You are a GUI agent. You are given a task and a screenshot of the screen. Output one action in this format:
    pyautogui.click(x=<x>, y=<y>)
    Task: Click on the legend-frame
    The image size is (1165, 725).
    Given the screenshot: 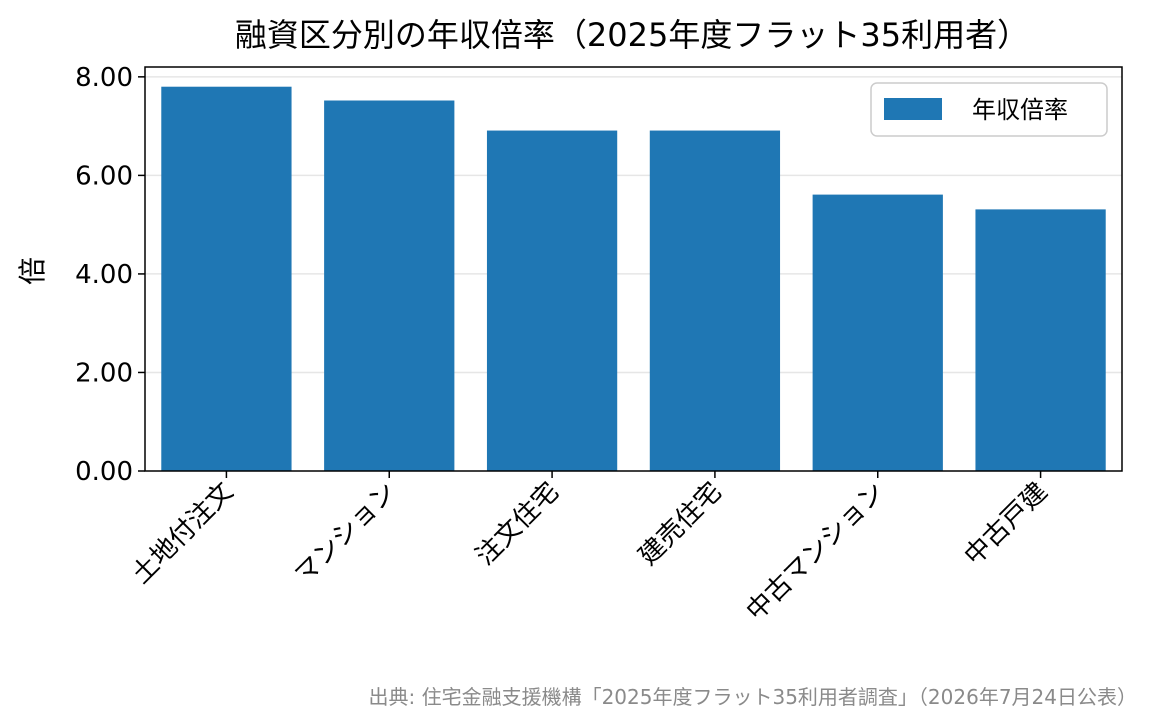 What is the action you would take?
    pyautogui.click(x=989, y=109)
    